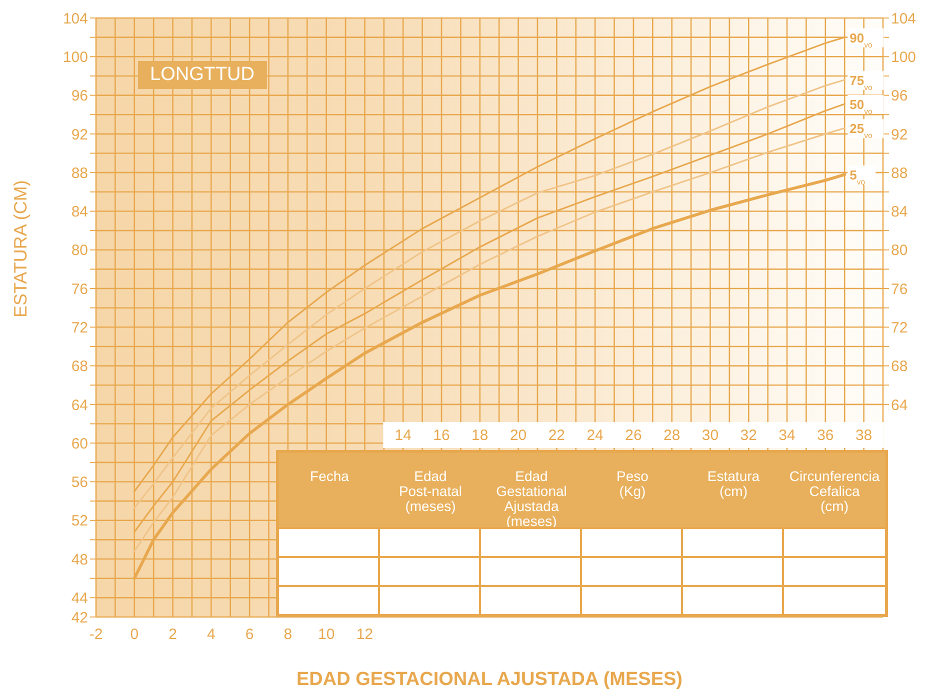 The width and height of the screenshot is (946, 697). I want to click on y-axis-title: ESTATURA (CM), so click(20, 249).